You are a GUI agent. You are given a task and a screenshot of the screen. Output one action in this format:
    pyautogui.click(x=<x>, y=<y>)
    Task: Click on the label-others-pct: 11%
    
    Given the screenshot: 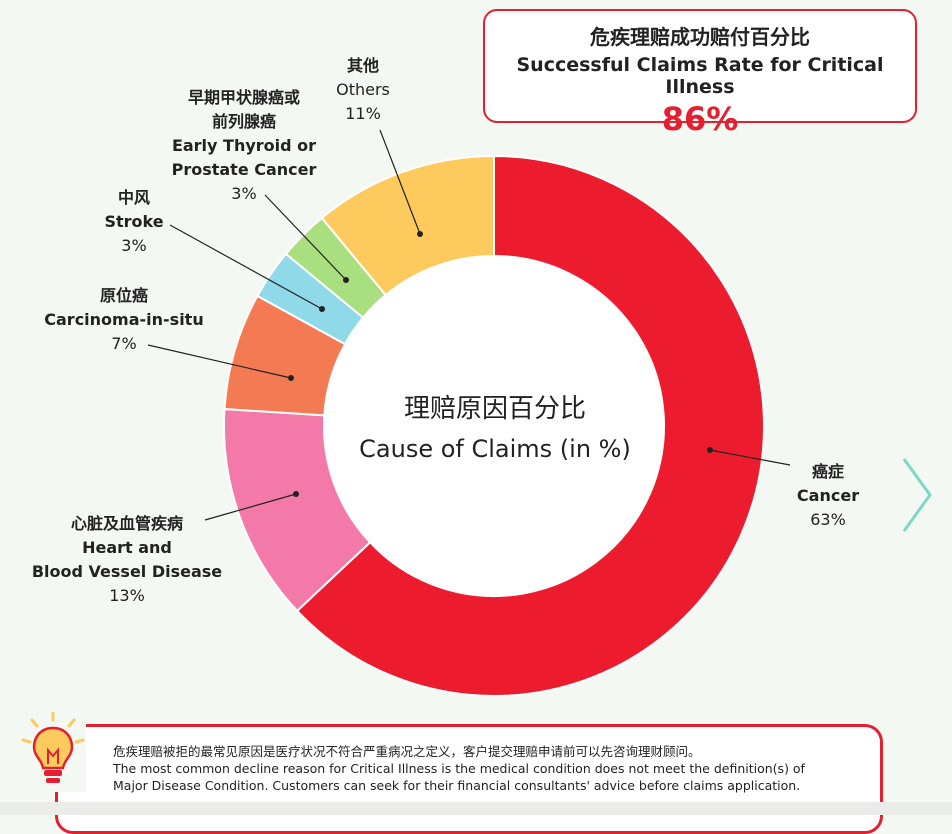 What is the action you would take?
    pyautogui.click(x=363, y=113)
    